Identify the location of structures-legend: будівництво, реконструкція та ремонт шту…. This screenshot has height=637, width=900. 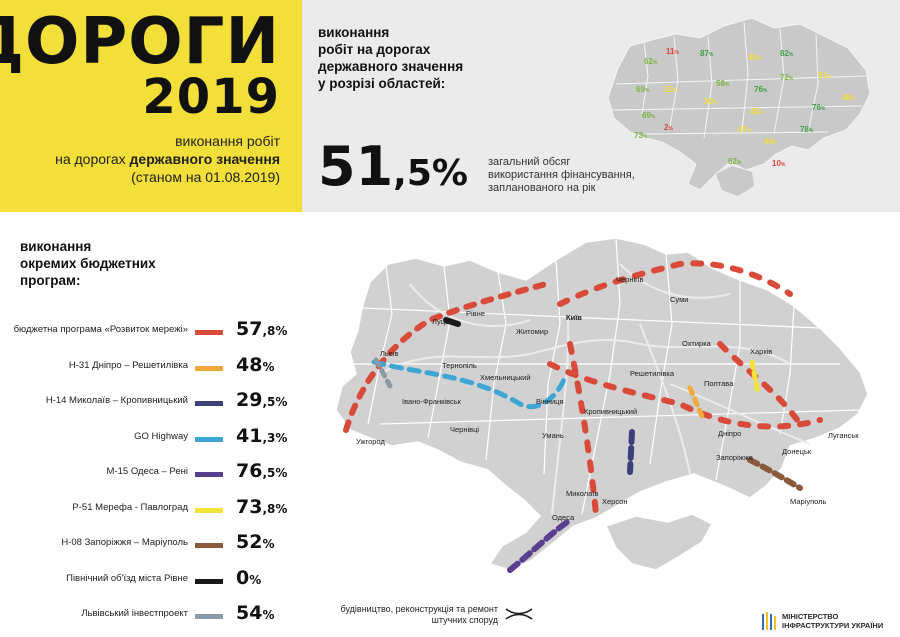
(435, 617).